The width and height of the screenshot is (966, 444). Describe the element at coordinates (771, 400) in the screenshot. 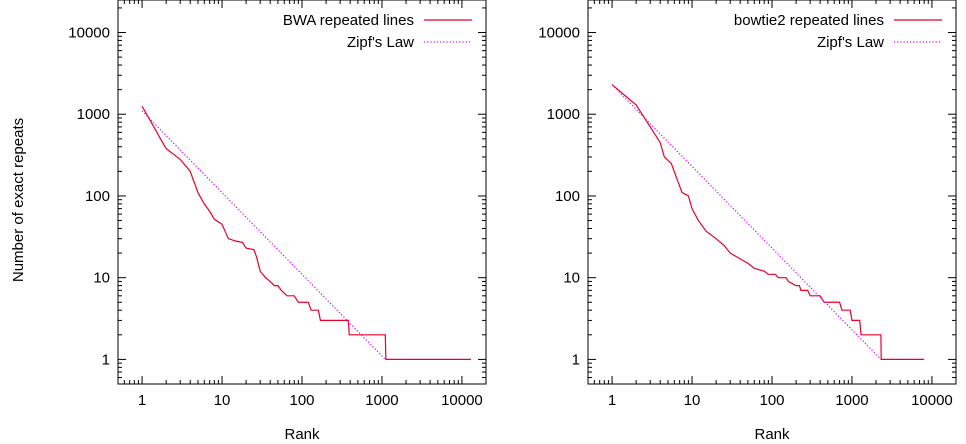

I see `right-x-tick-label: 100` at that location.